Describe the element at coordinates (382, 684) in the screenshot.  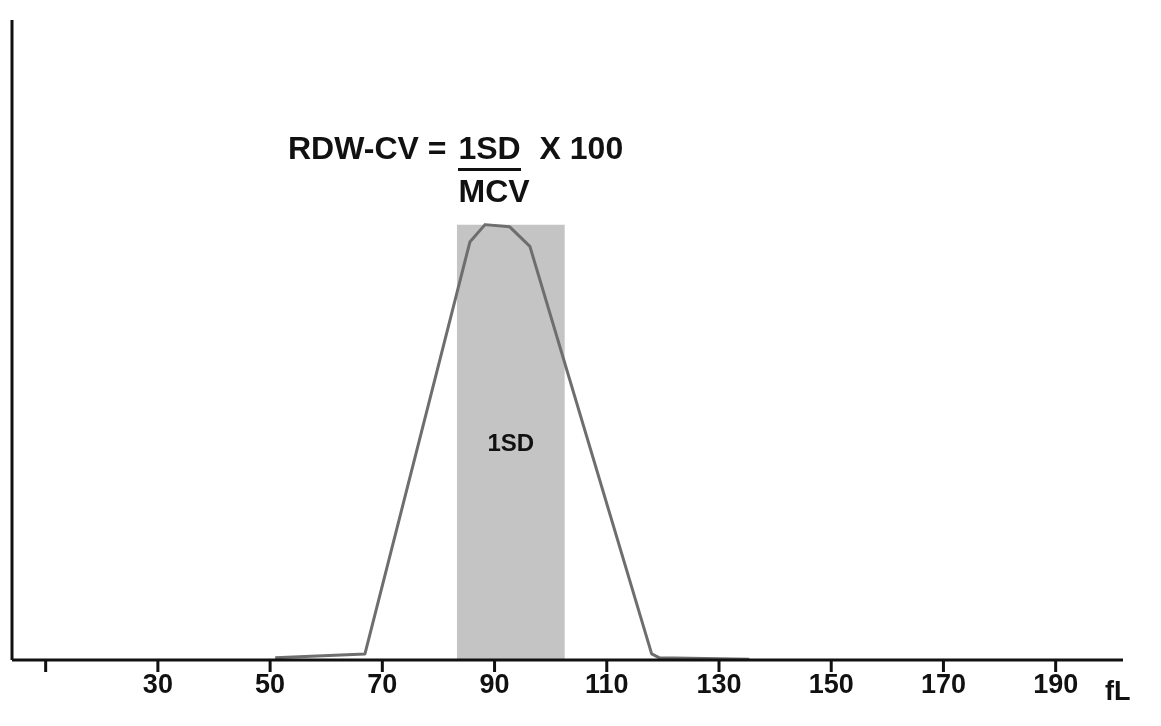
I see `x-tick-label: 70` at that location.